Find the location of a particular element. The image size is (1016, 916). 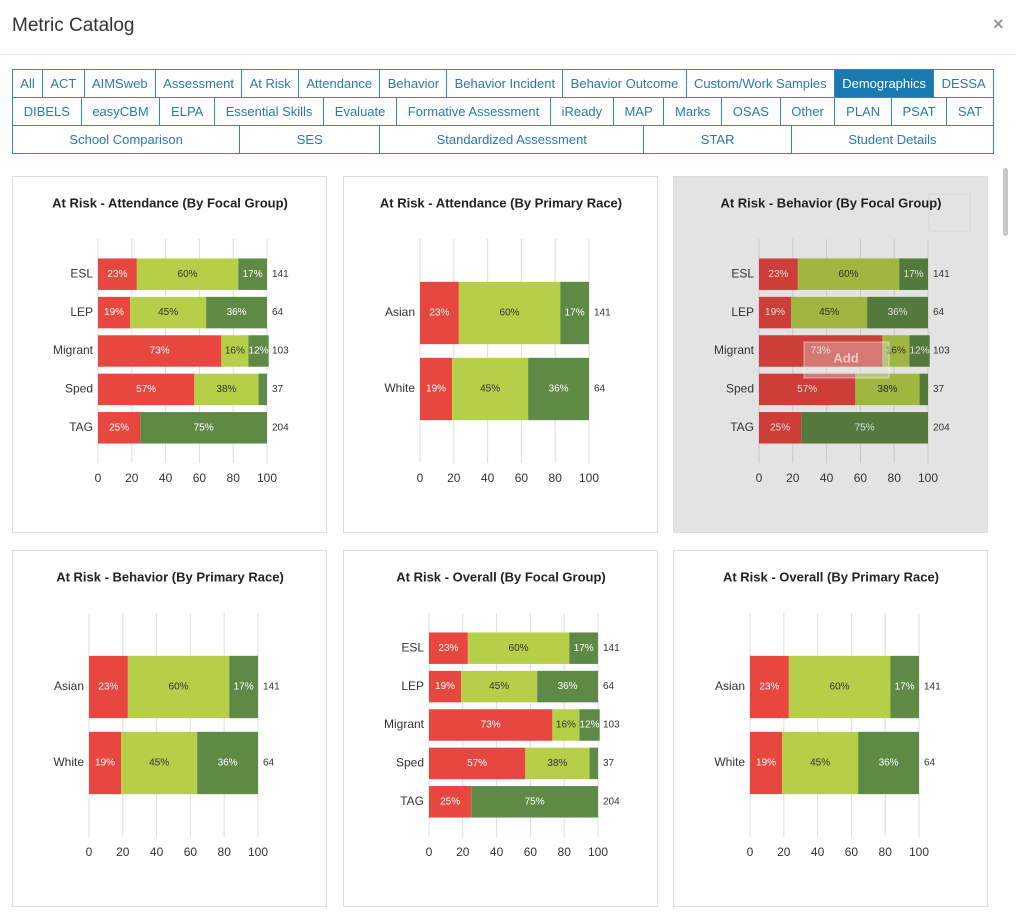

tab: Formative Assessment is located at coordinates (473, 111).